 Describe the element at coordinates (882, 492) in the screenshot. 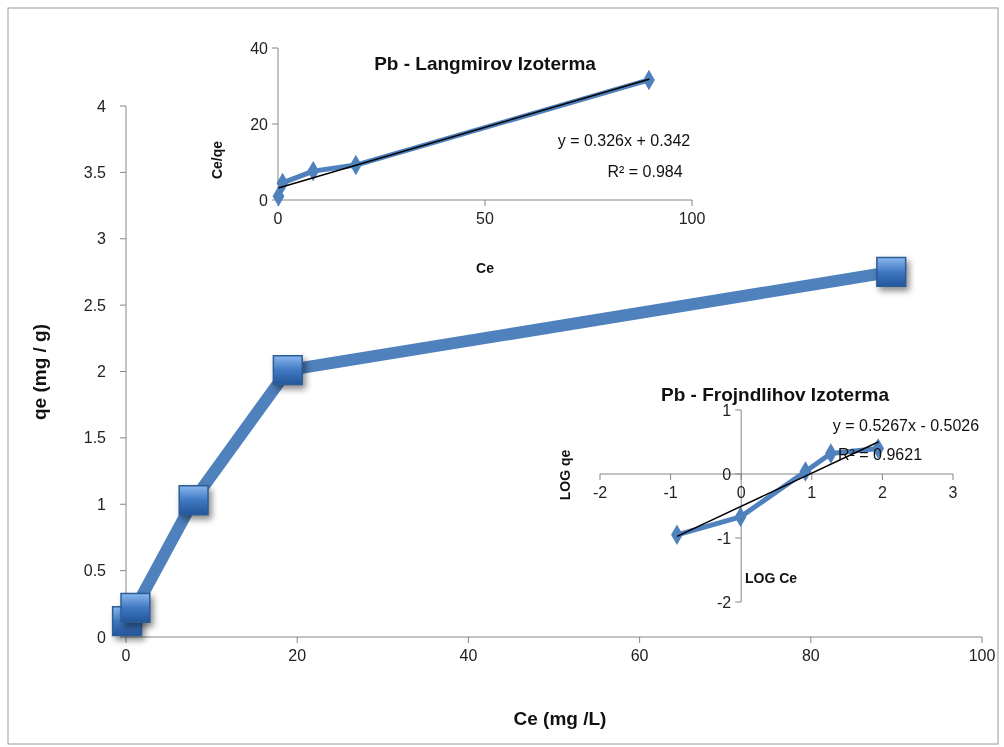

I see `x-tick-label: 2` at that location.